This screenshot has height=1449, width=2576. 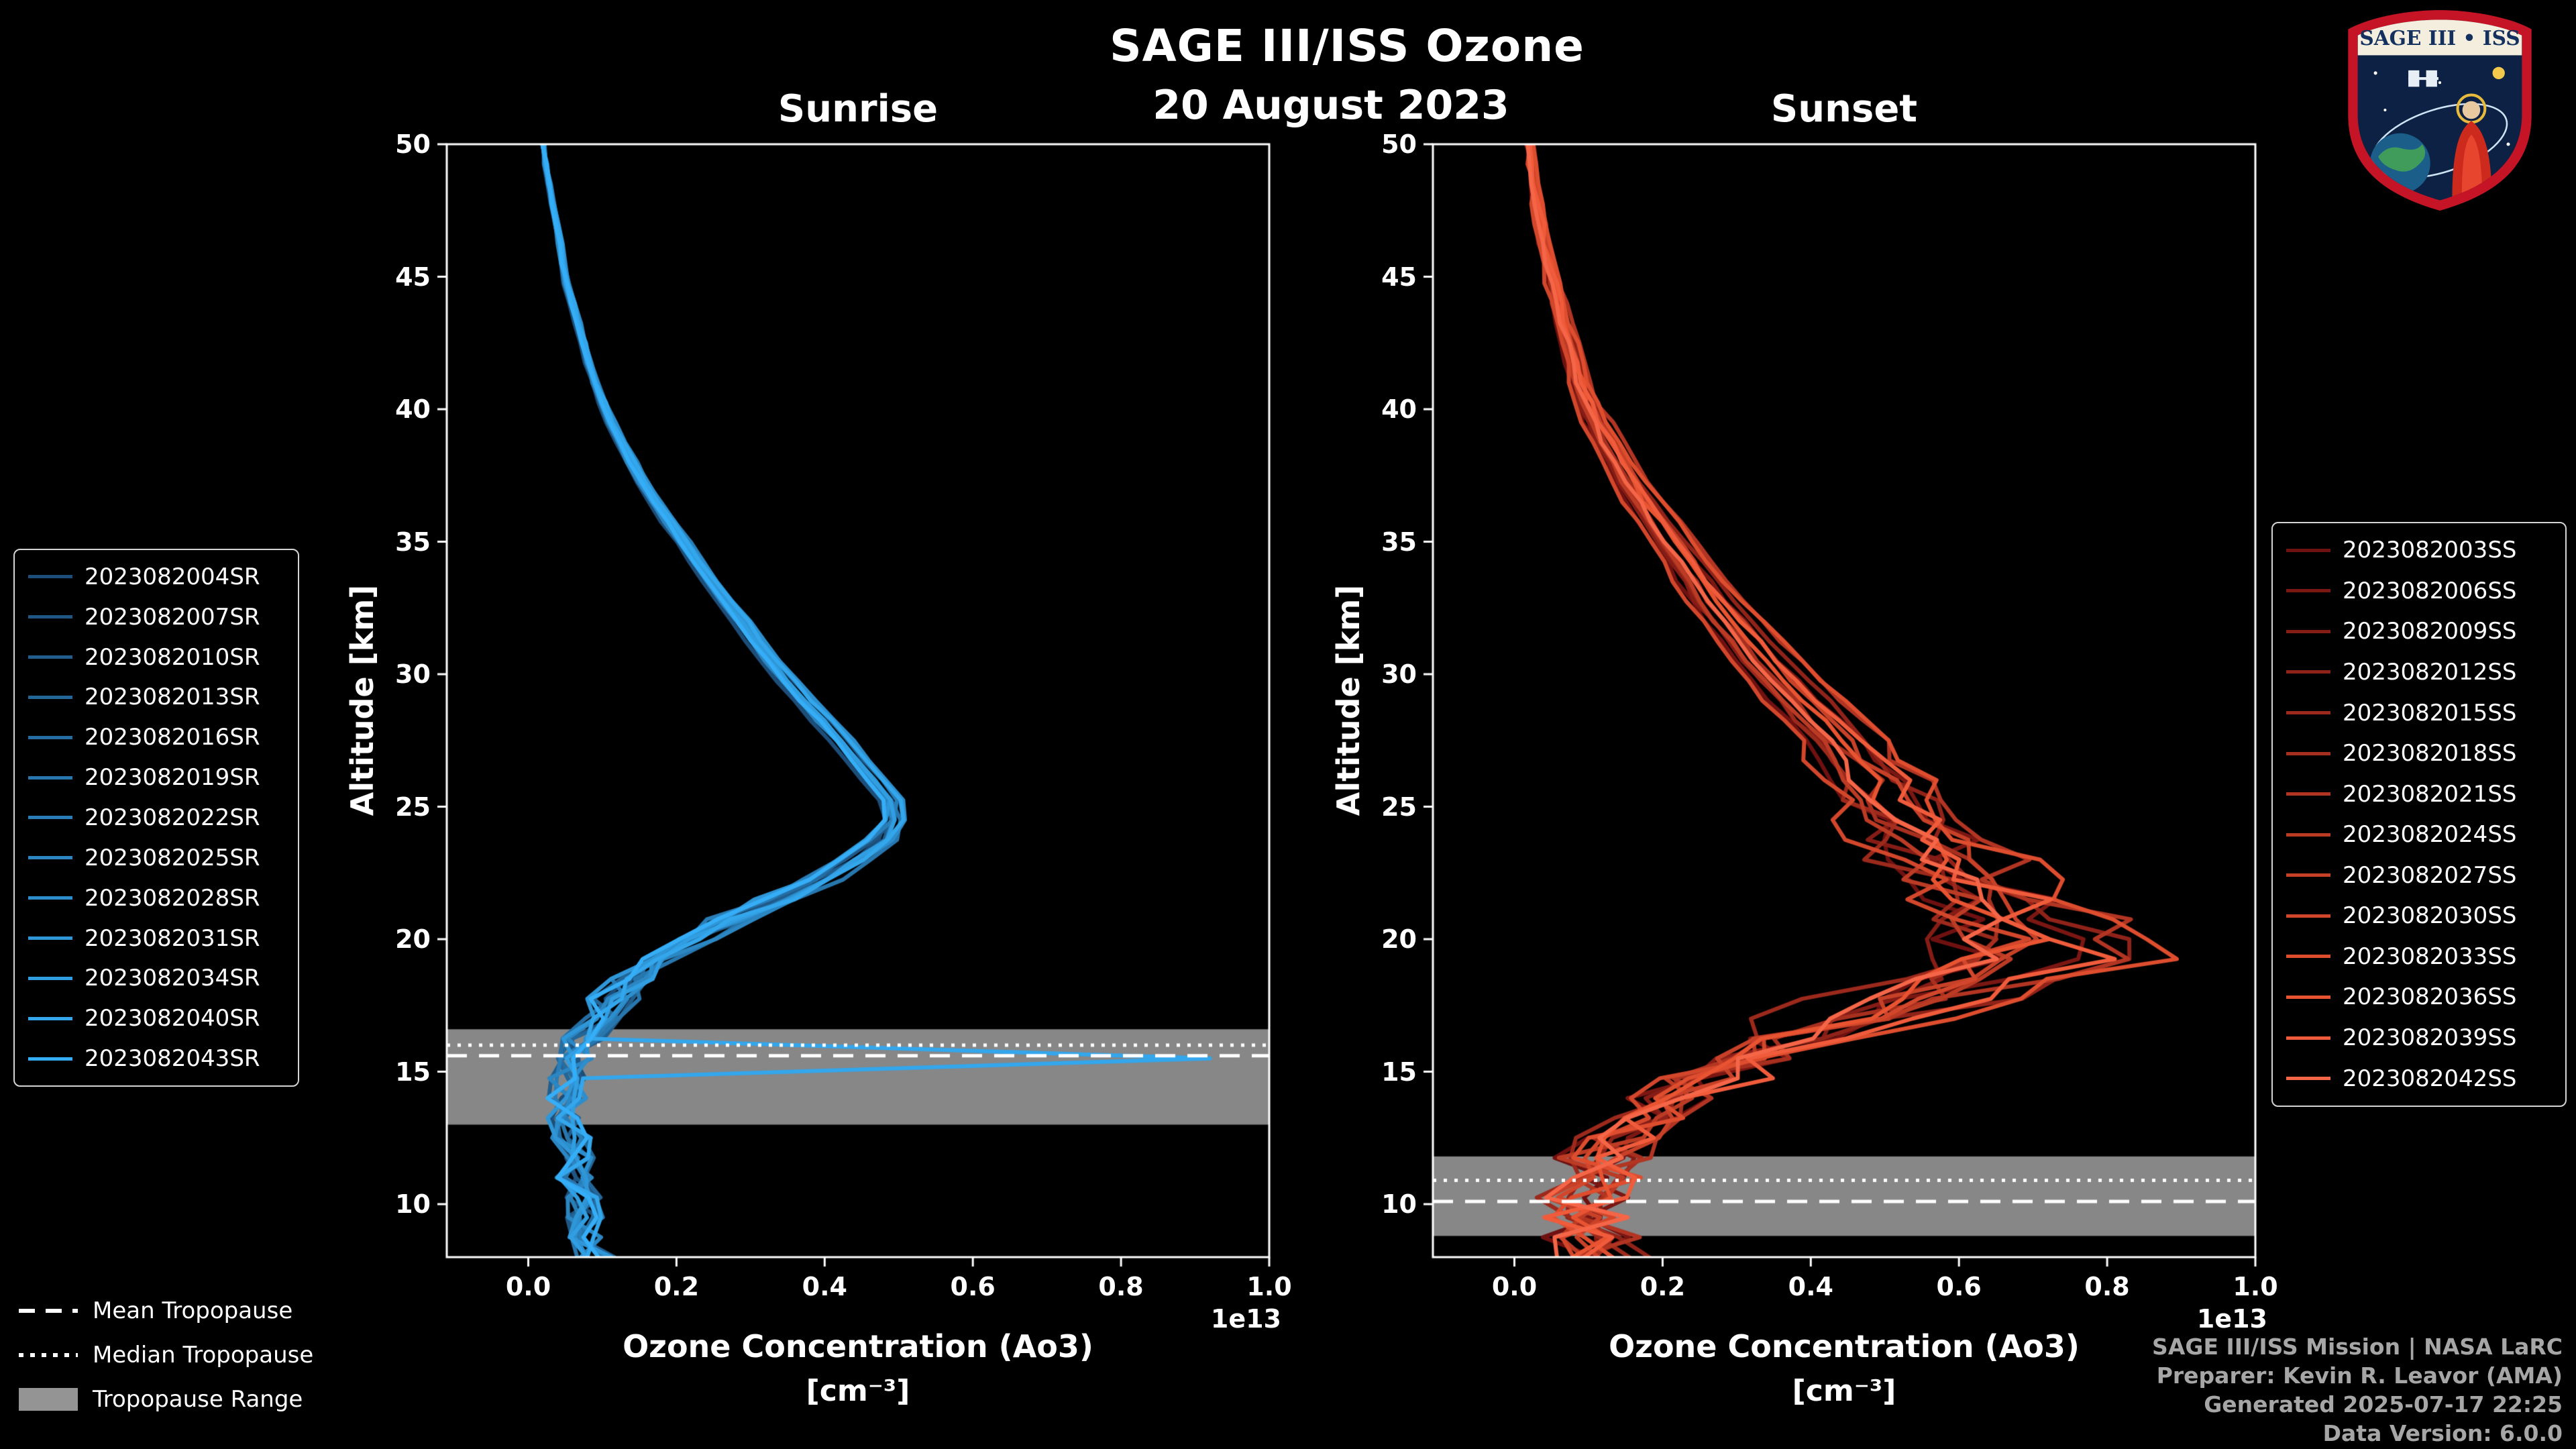 What do you see at coordinates (2419, 996) in the screenshot?
I see `legend-item: 2023082036SS` at bounding box center [2419, 996].